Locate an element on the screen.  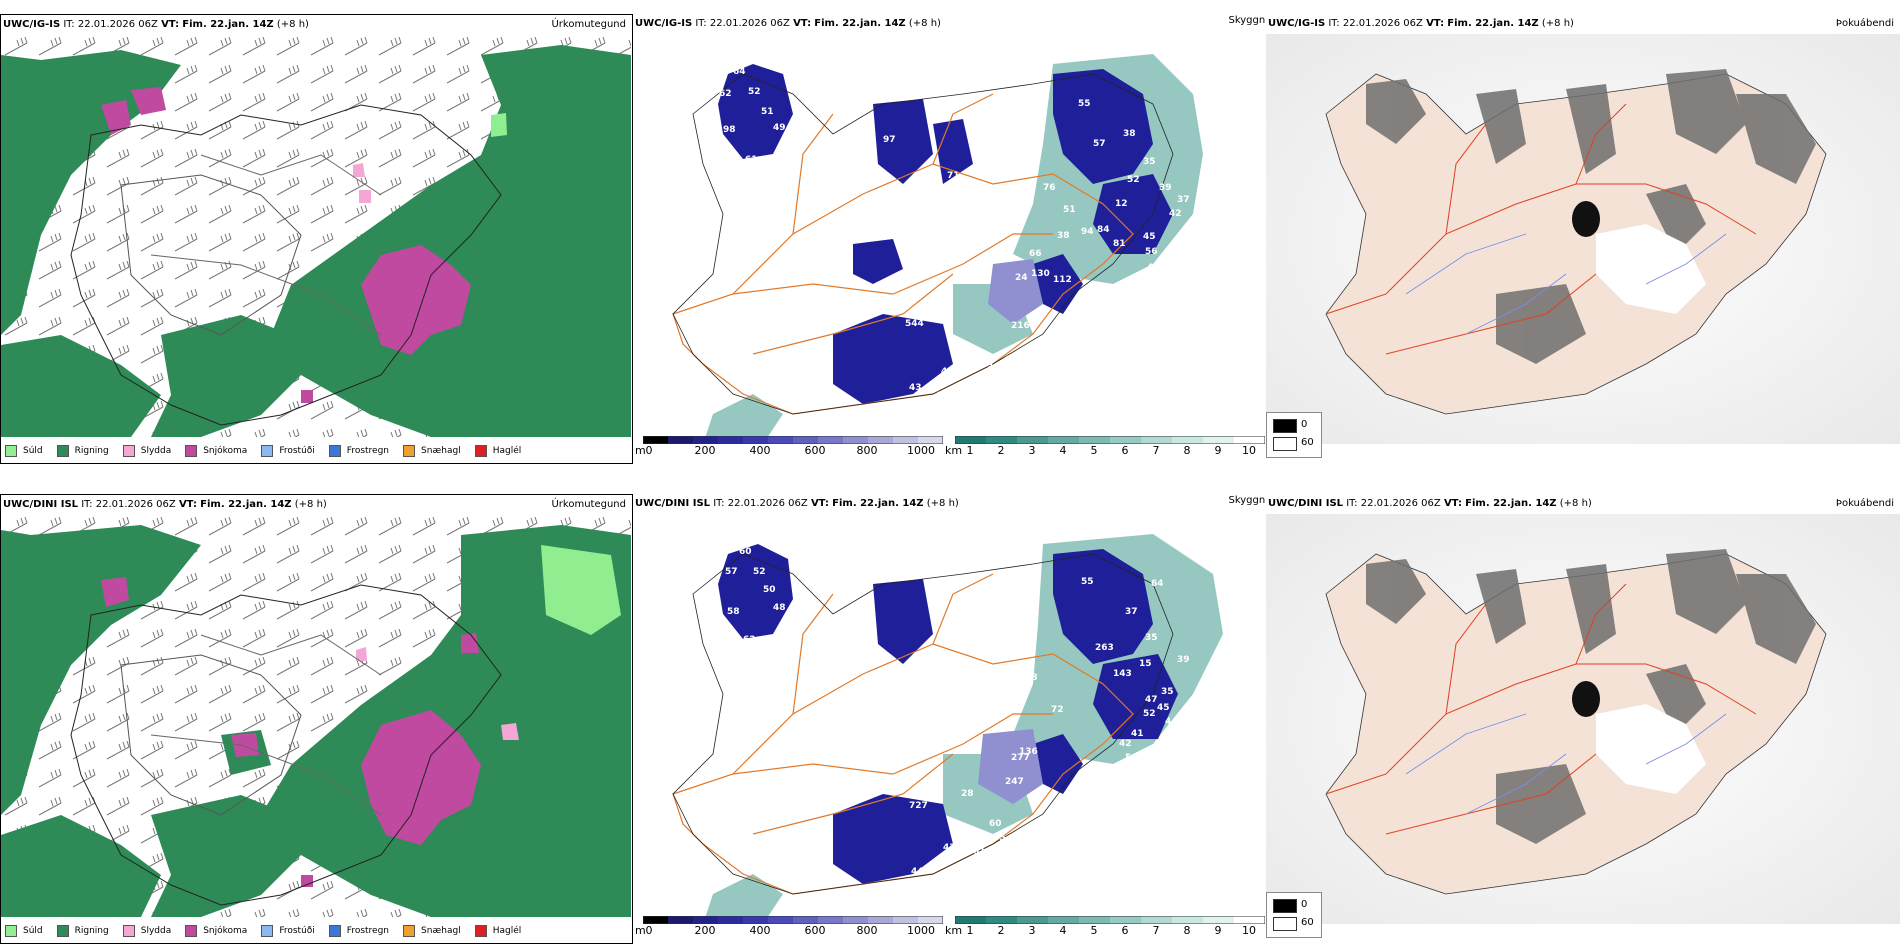
cloud-base-label: 56 is located at coordinates (1151, 252).